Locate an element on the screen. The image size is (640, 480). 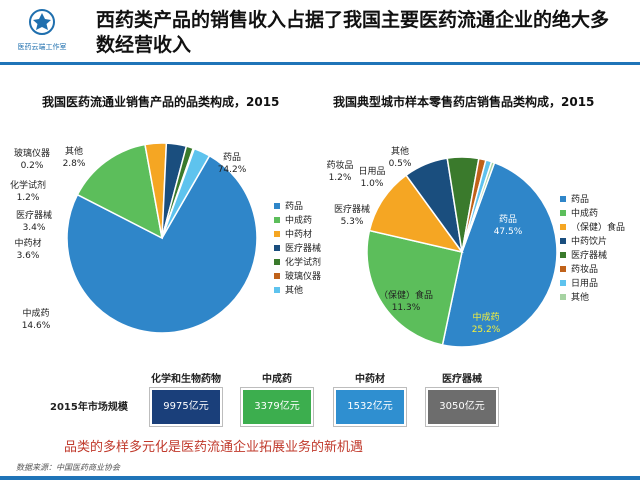
left-chart-legend: 药品中成药中药材医疗器械化学试剂玻璃仪器其他 is located at coordinates (297, 249).